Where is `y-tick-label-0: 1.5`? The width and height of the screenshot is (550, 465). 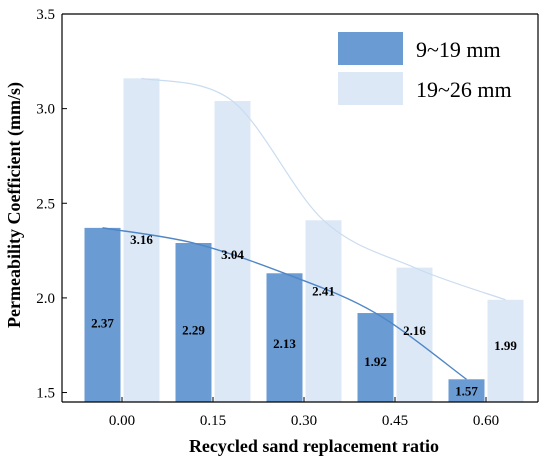 y-tick-label-0: 1.5 is located at coordinates (45, 394).